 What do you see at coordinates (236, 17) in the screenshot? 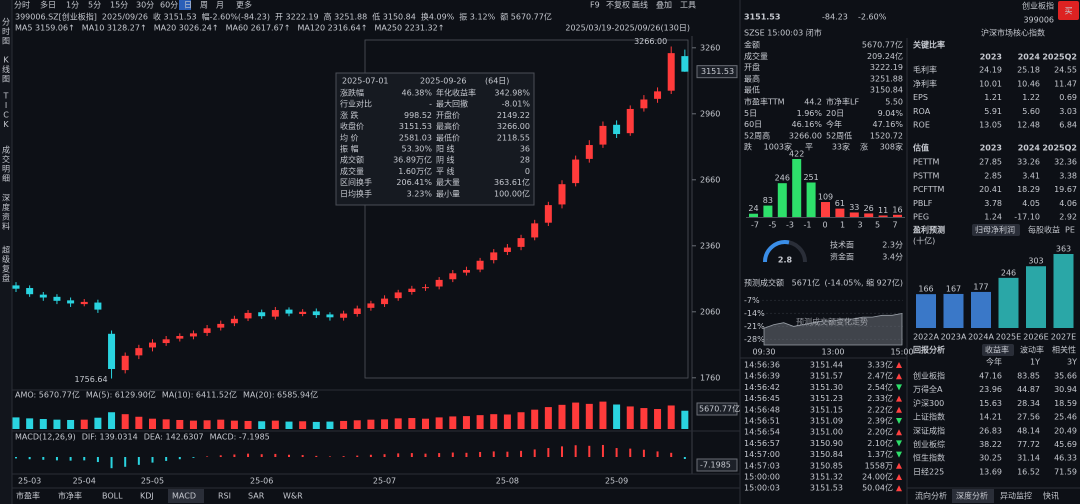
I see `quote-header: 幅-2.60%(-84.23)` at bounding box center [236, 17].